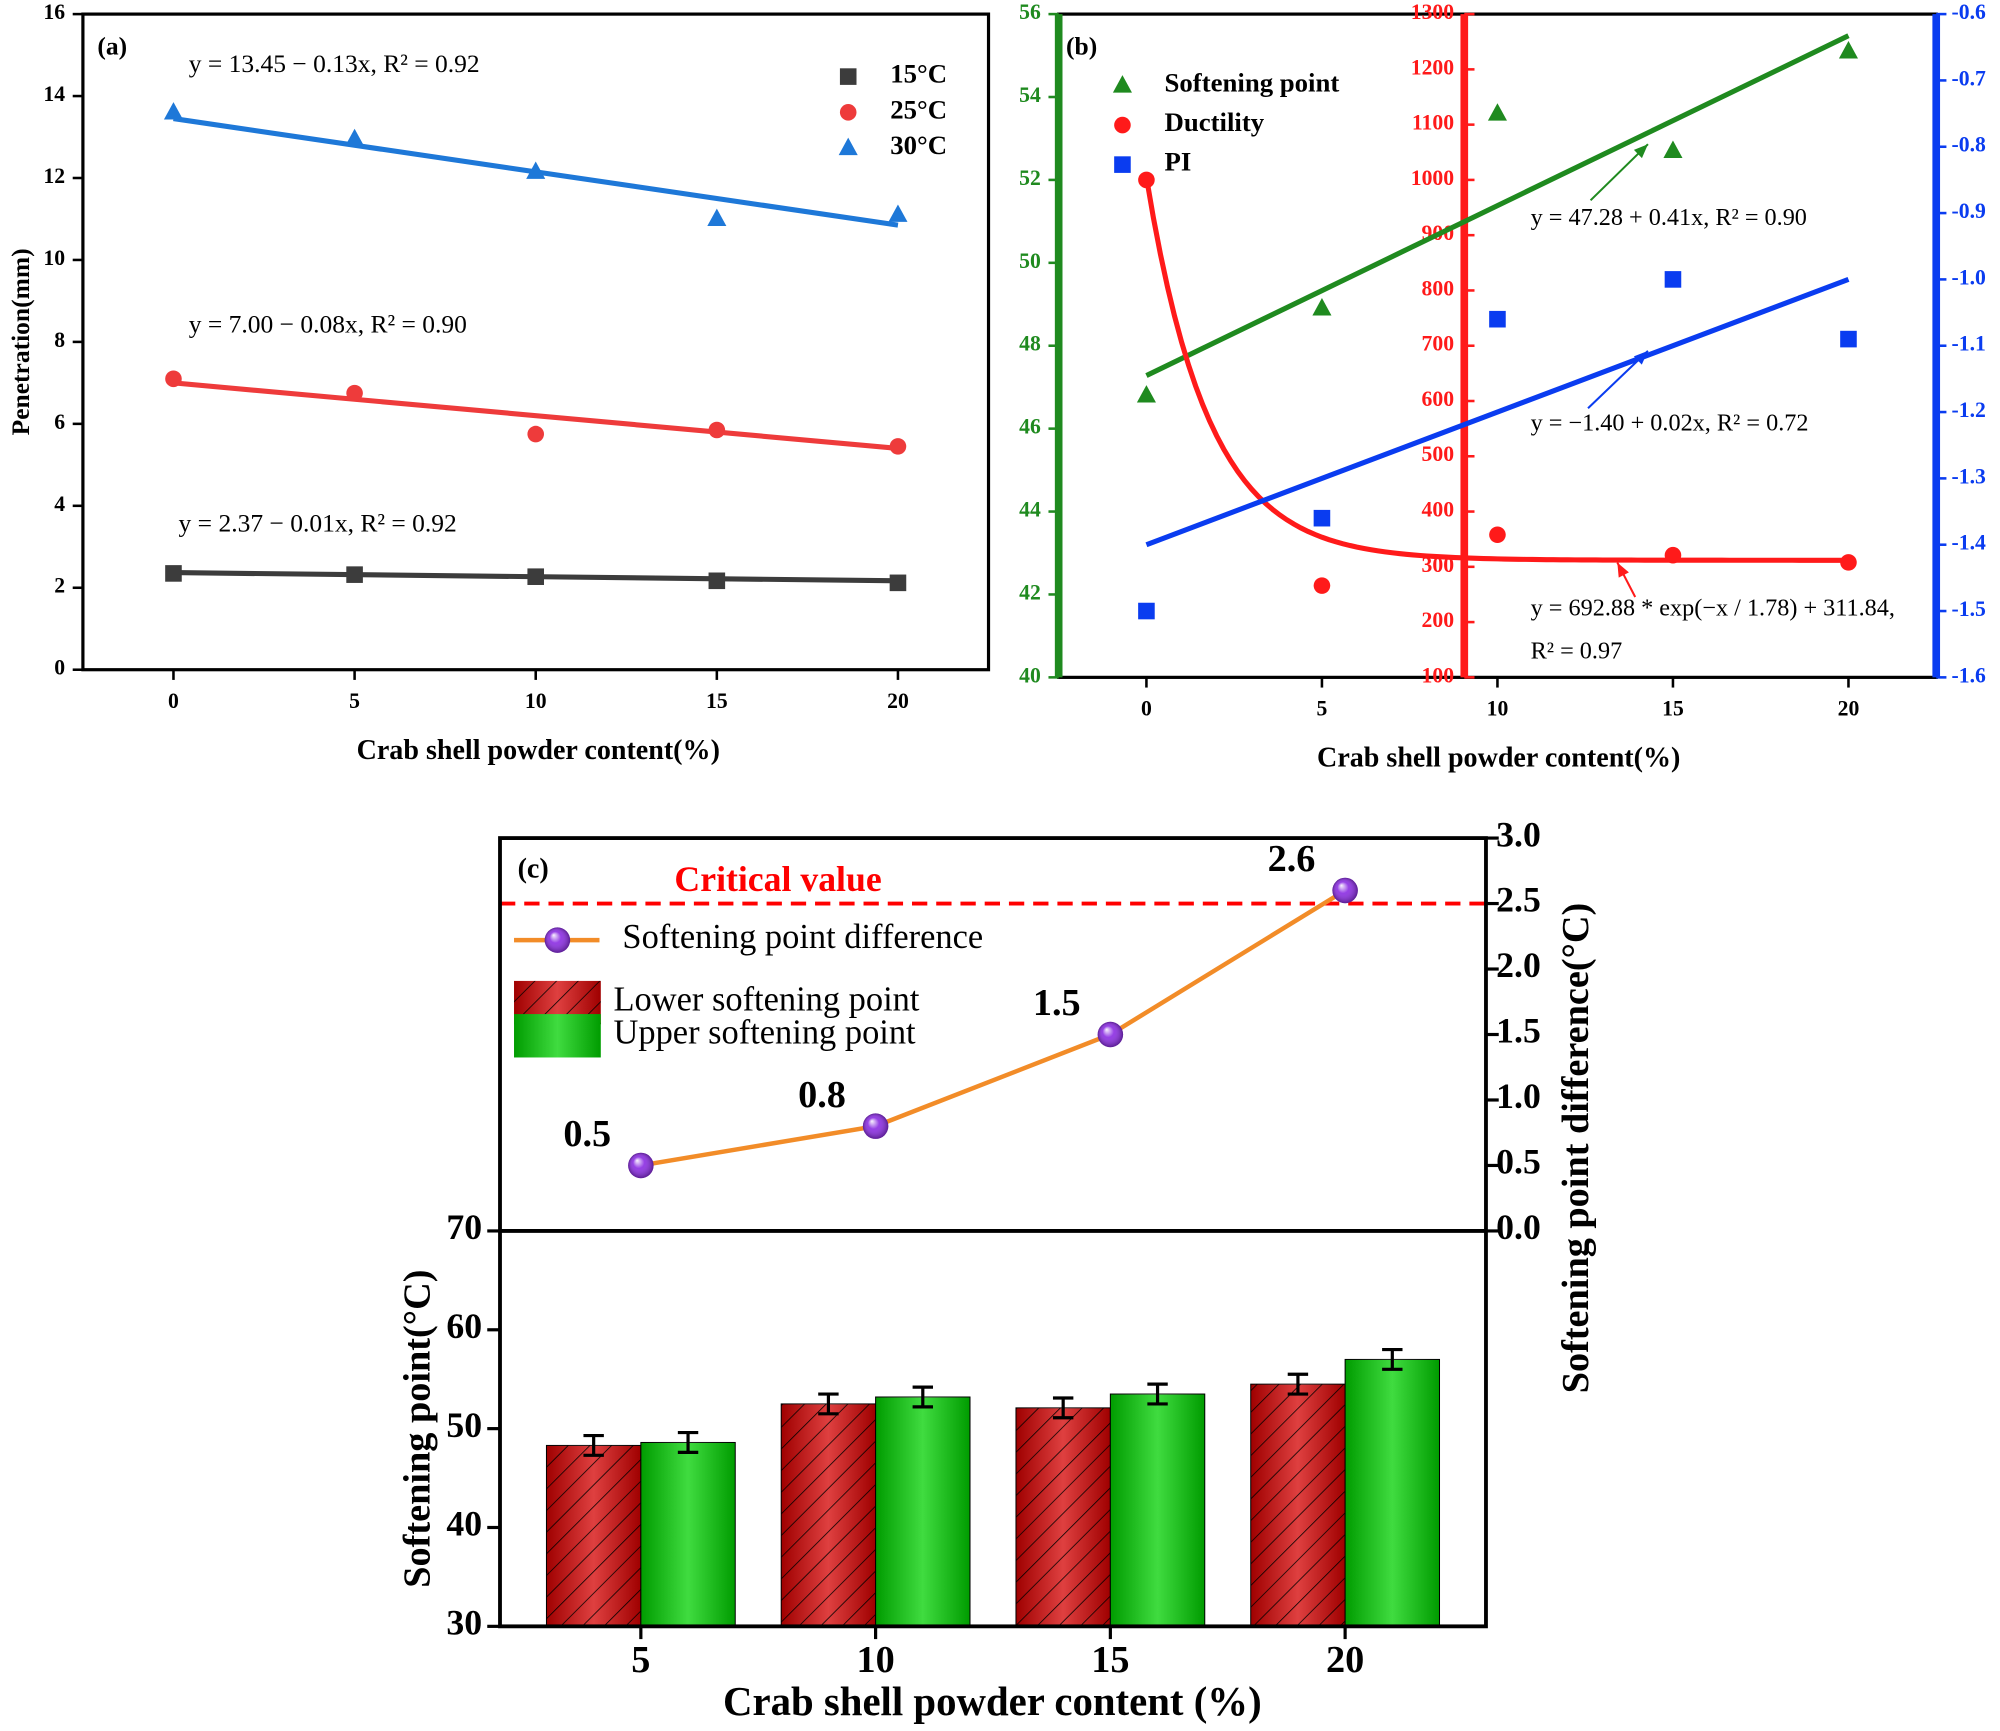  Describe the element at coordinates (1670, 422) in the screenshot. I see `equation: y = −1.40 + 0.02x, R² = 0.72` at that location.